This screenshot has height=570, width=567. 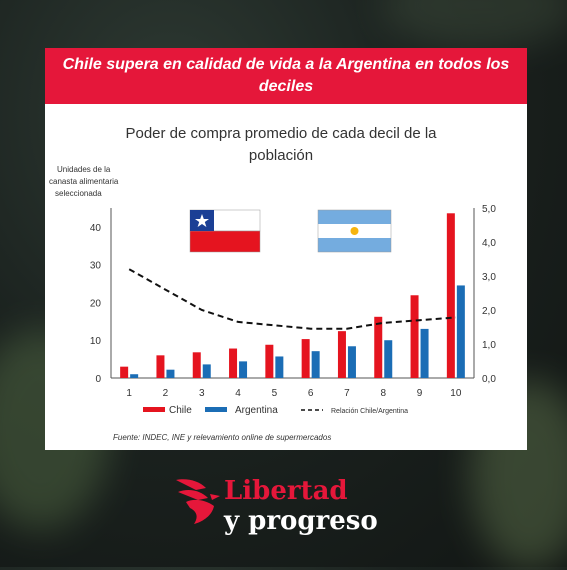 What do you see at coordinates (292, 299) in the screenshot?
I see `ratio-line` at bounding box center [292, 299].